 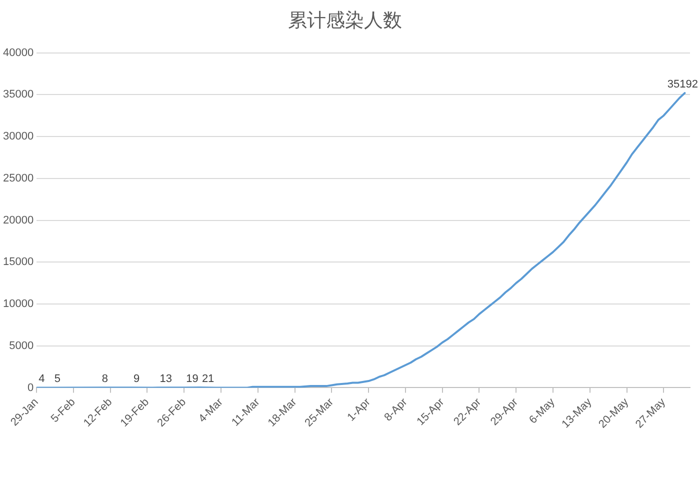 I want to click on data-label: 19, so click(x=192, y=379).